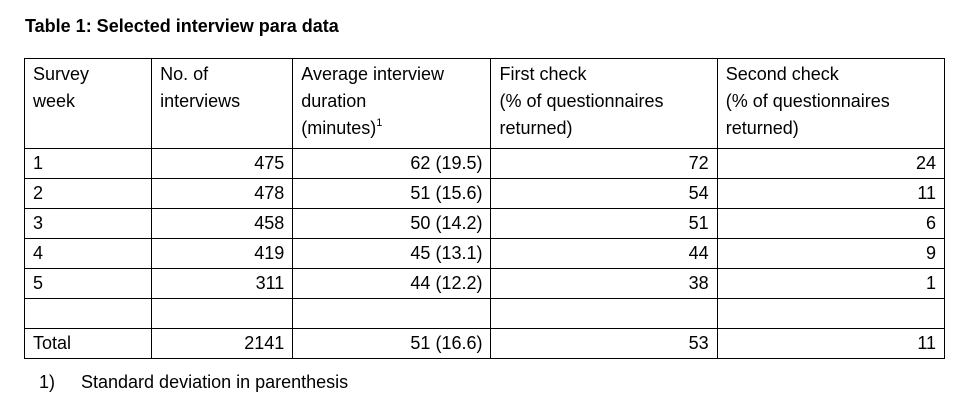 This screenshot has width=971, height=412. Describe the element at coordinates (392, 253) in the screenshot. I see `cell-duration: 45 (13.1)` at that location.